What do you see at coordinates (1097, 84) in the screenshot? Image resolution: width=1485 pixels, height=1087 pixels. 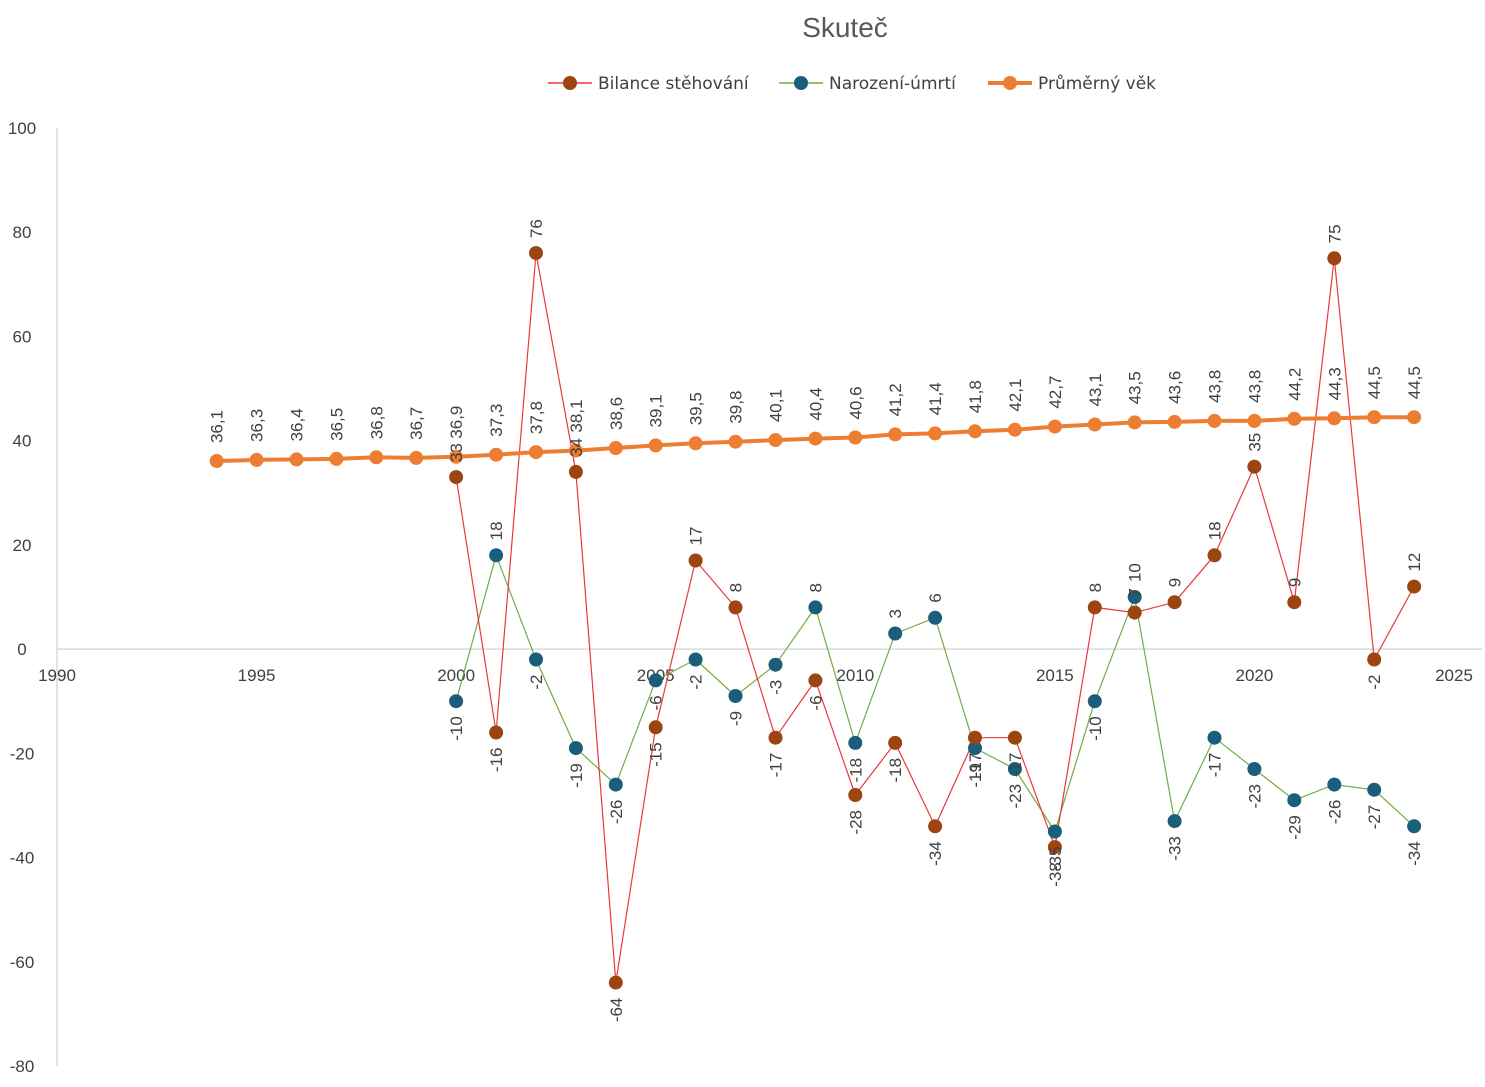 I see `legend-label-vek: Průměrný věk` at bounding box center [1097, 84].